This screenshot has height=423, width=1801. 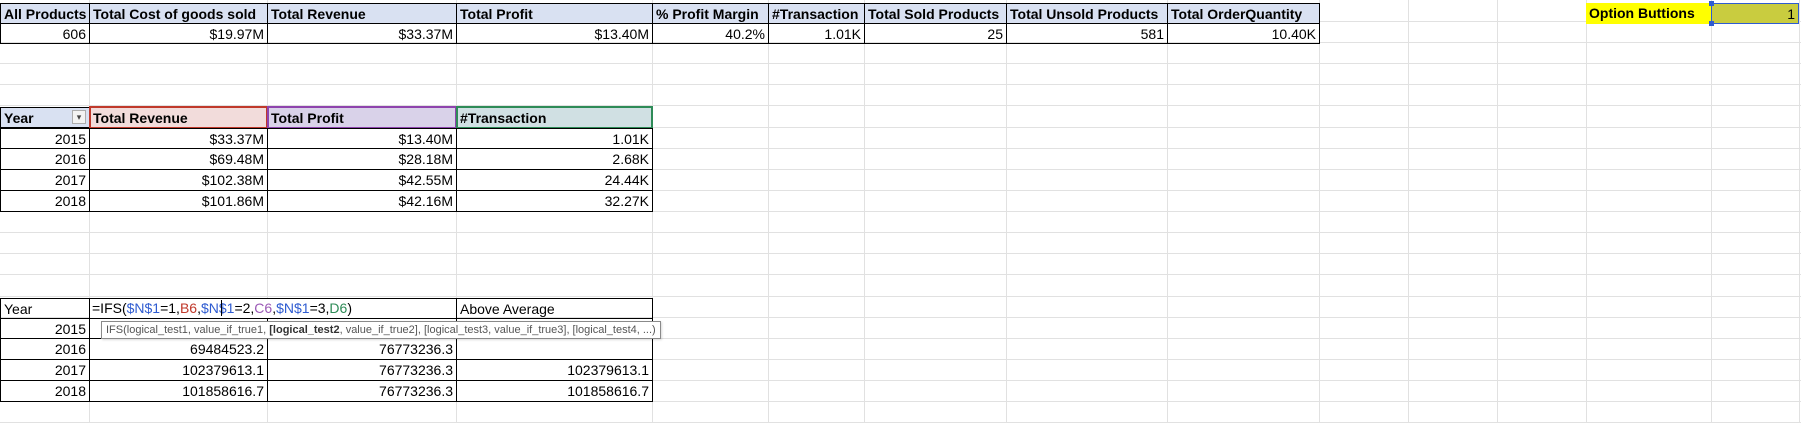 I want to click on kpi-value-unsold-products: 581, so click(x=1087, y=33).